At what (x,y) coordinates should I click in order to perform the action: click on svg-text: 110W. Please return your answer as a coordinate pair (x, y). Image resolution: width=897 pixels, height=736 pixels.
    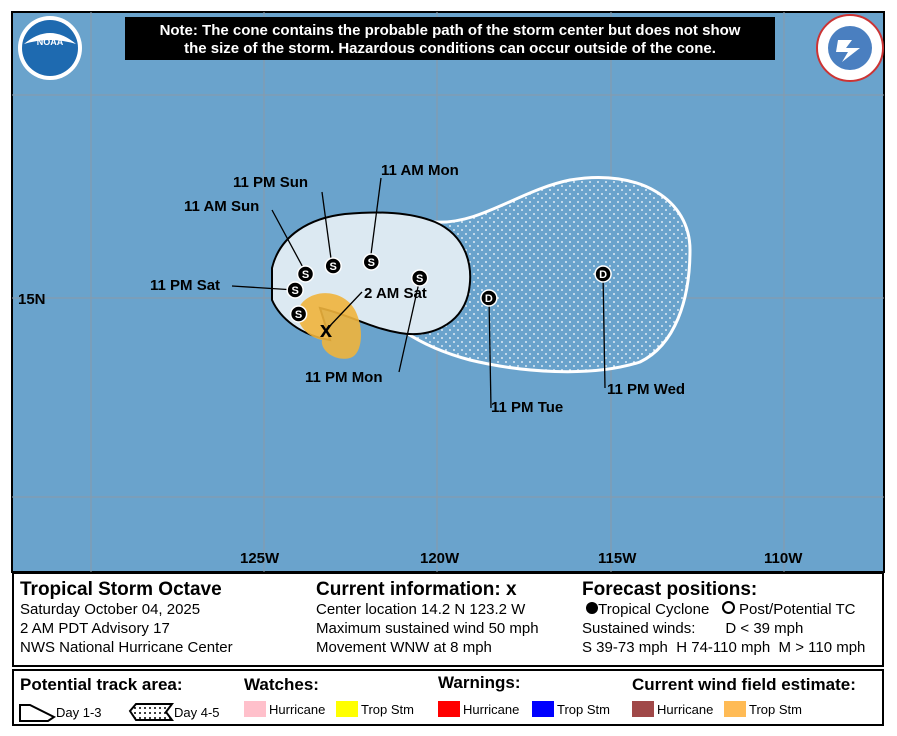
    Looking at the image, I should click on (783, 558).